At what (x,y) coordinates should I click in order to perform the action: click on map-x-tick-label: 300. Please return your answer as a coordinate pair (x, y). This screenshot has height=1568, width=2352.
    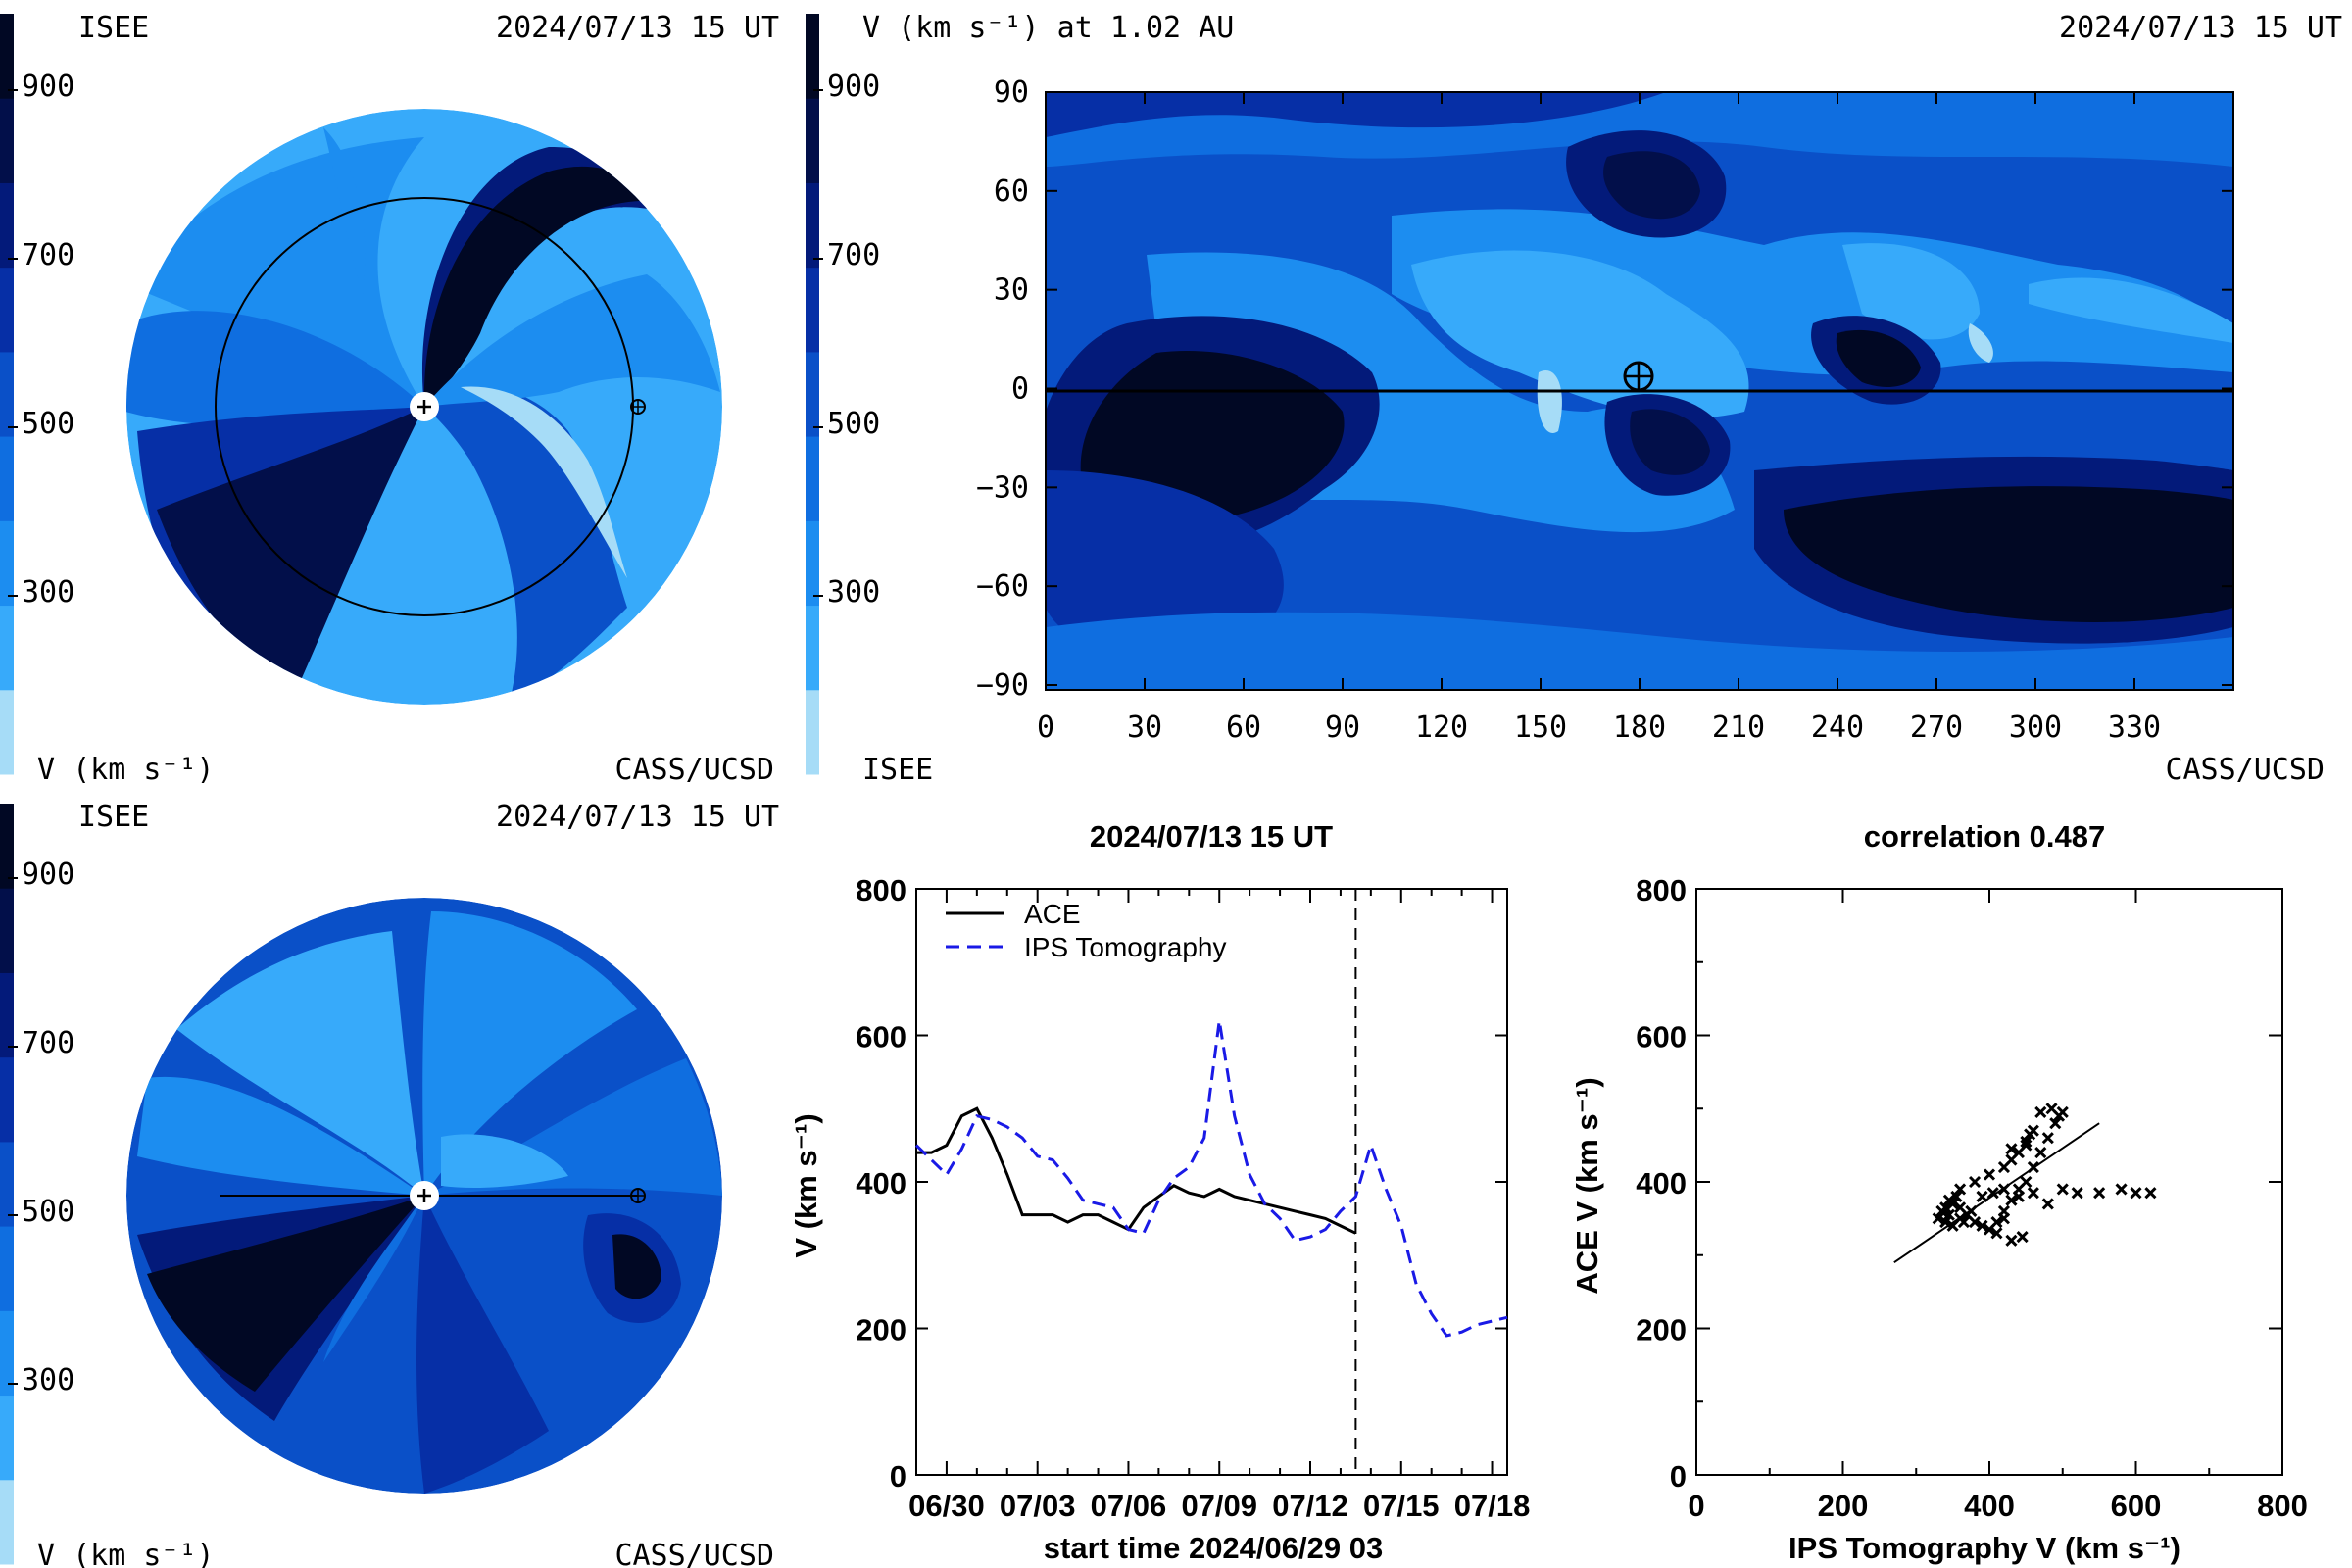
    Looking at the image, I should click on (2035, 727).